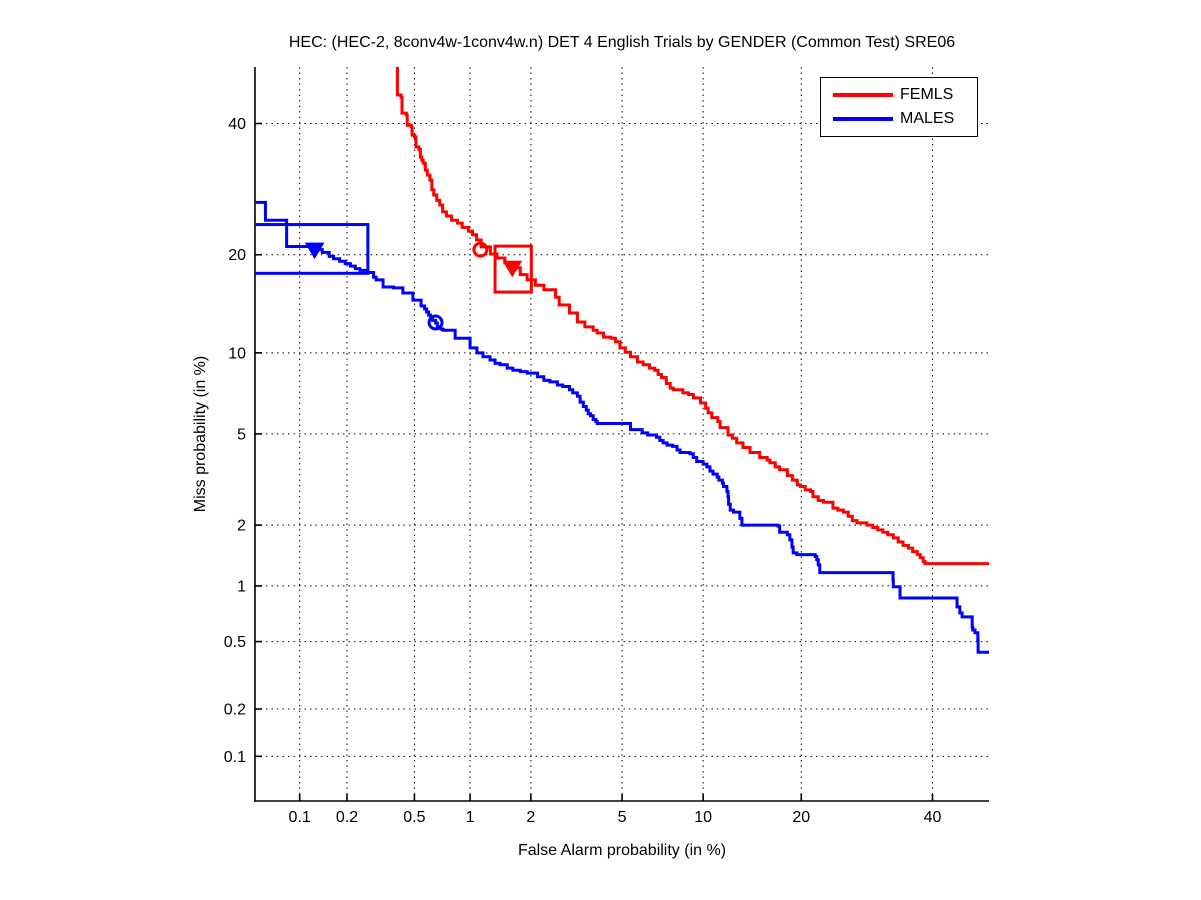 This screenshot has height=900, width=1201. I want to click on males-box-marker, so click(312, 249).